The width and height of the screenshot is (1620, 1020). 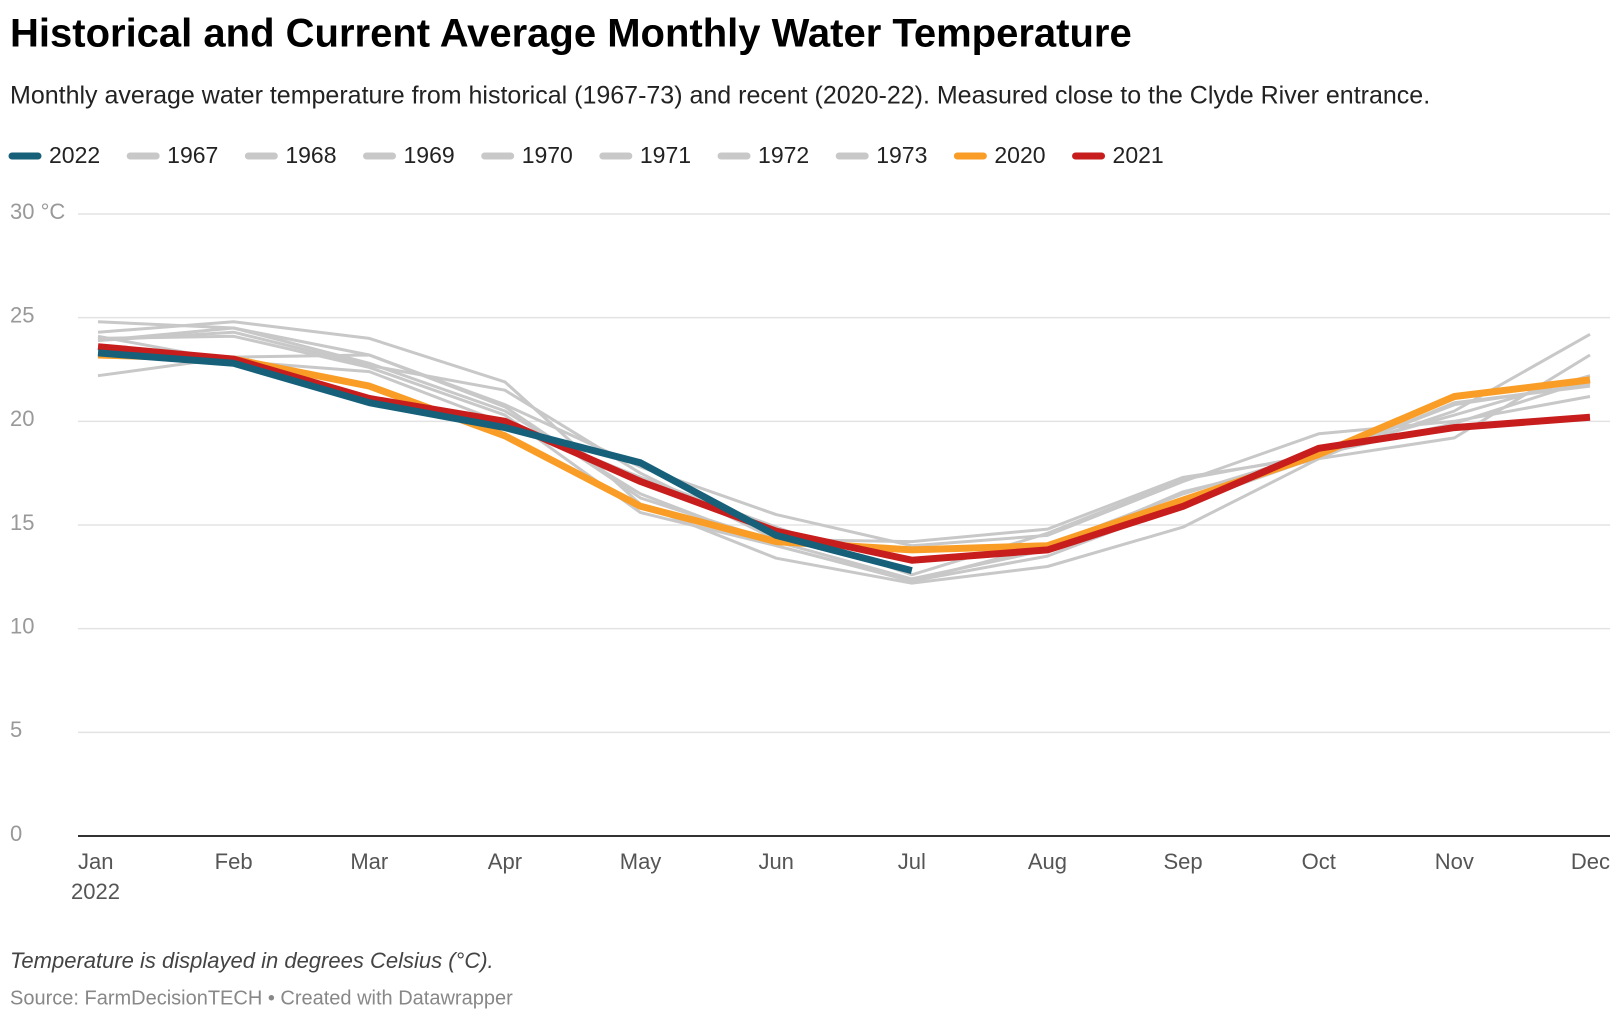 What do you see at coordinates (1138, 155) in the screenshot?
I see `legend-label: 2021` at bounding box center [1138, 155].